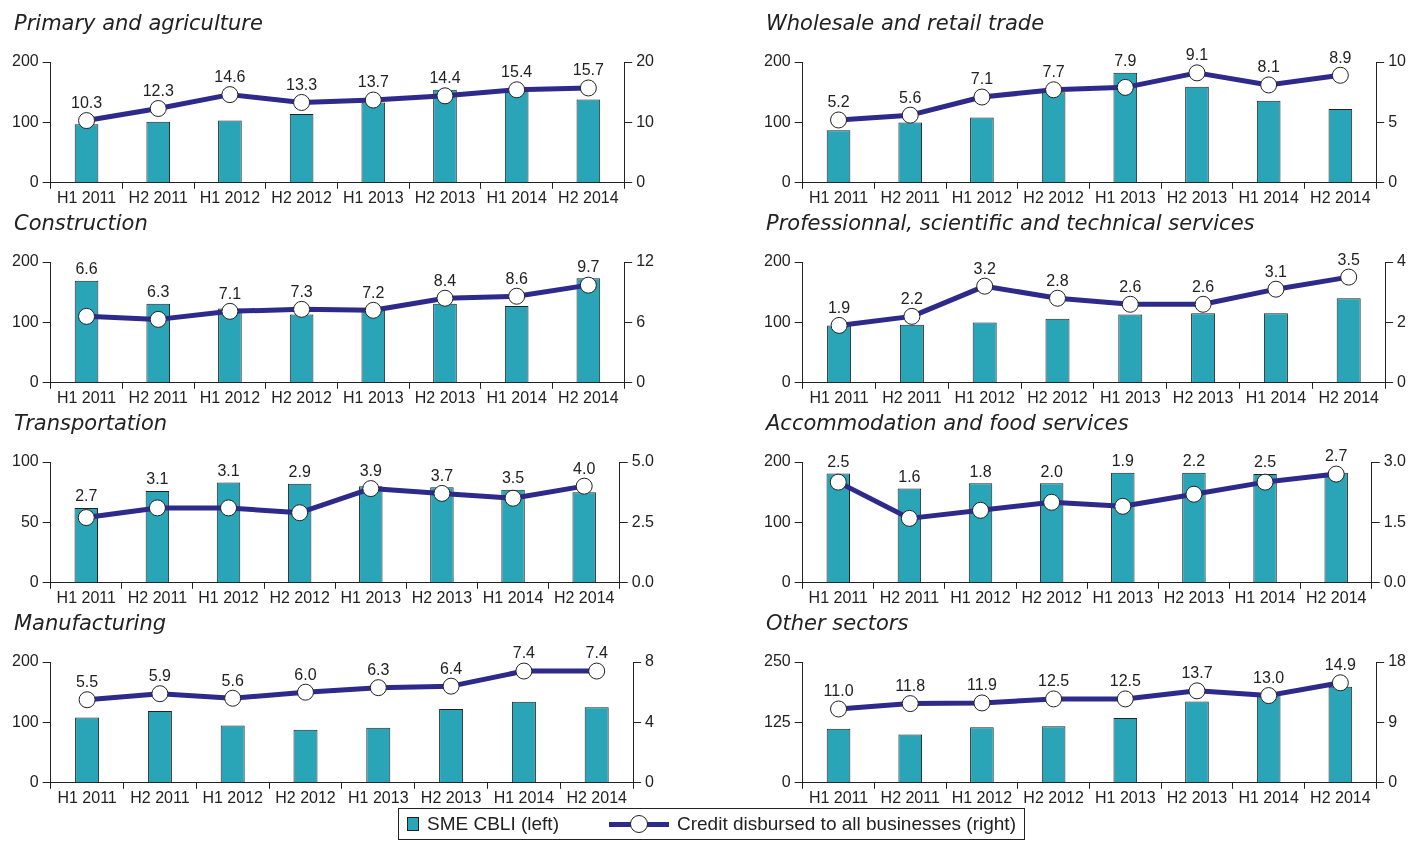  I want to click on chart-title: Other sectors, so click(837, 623).